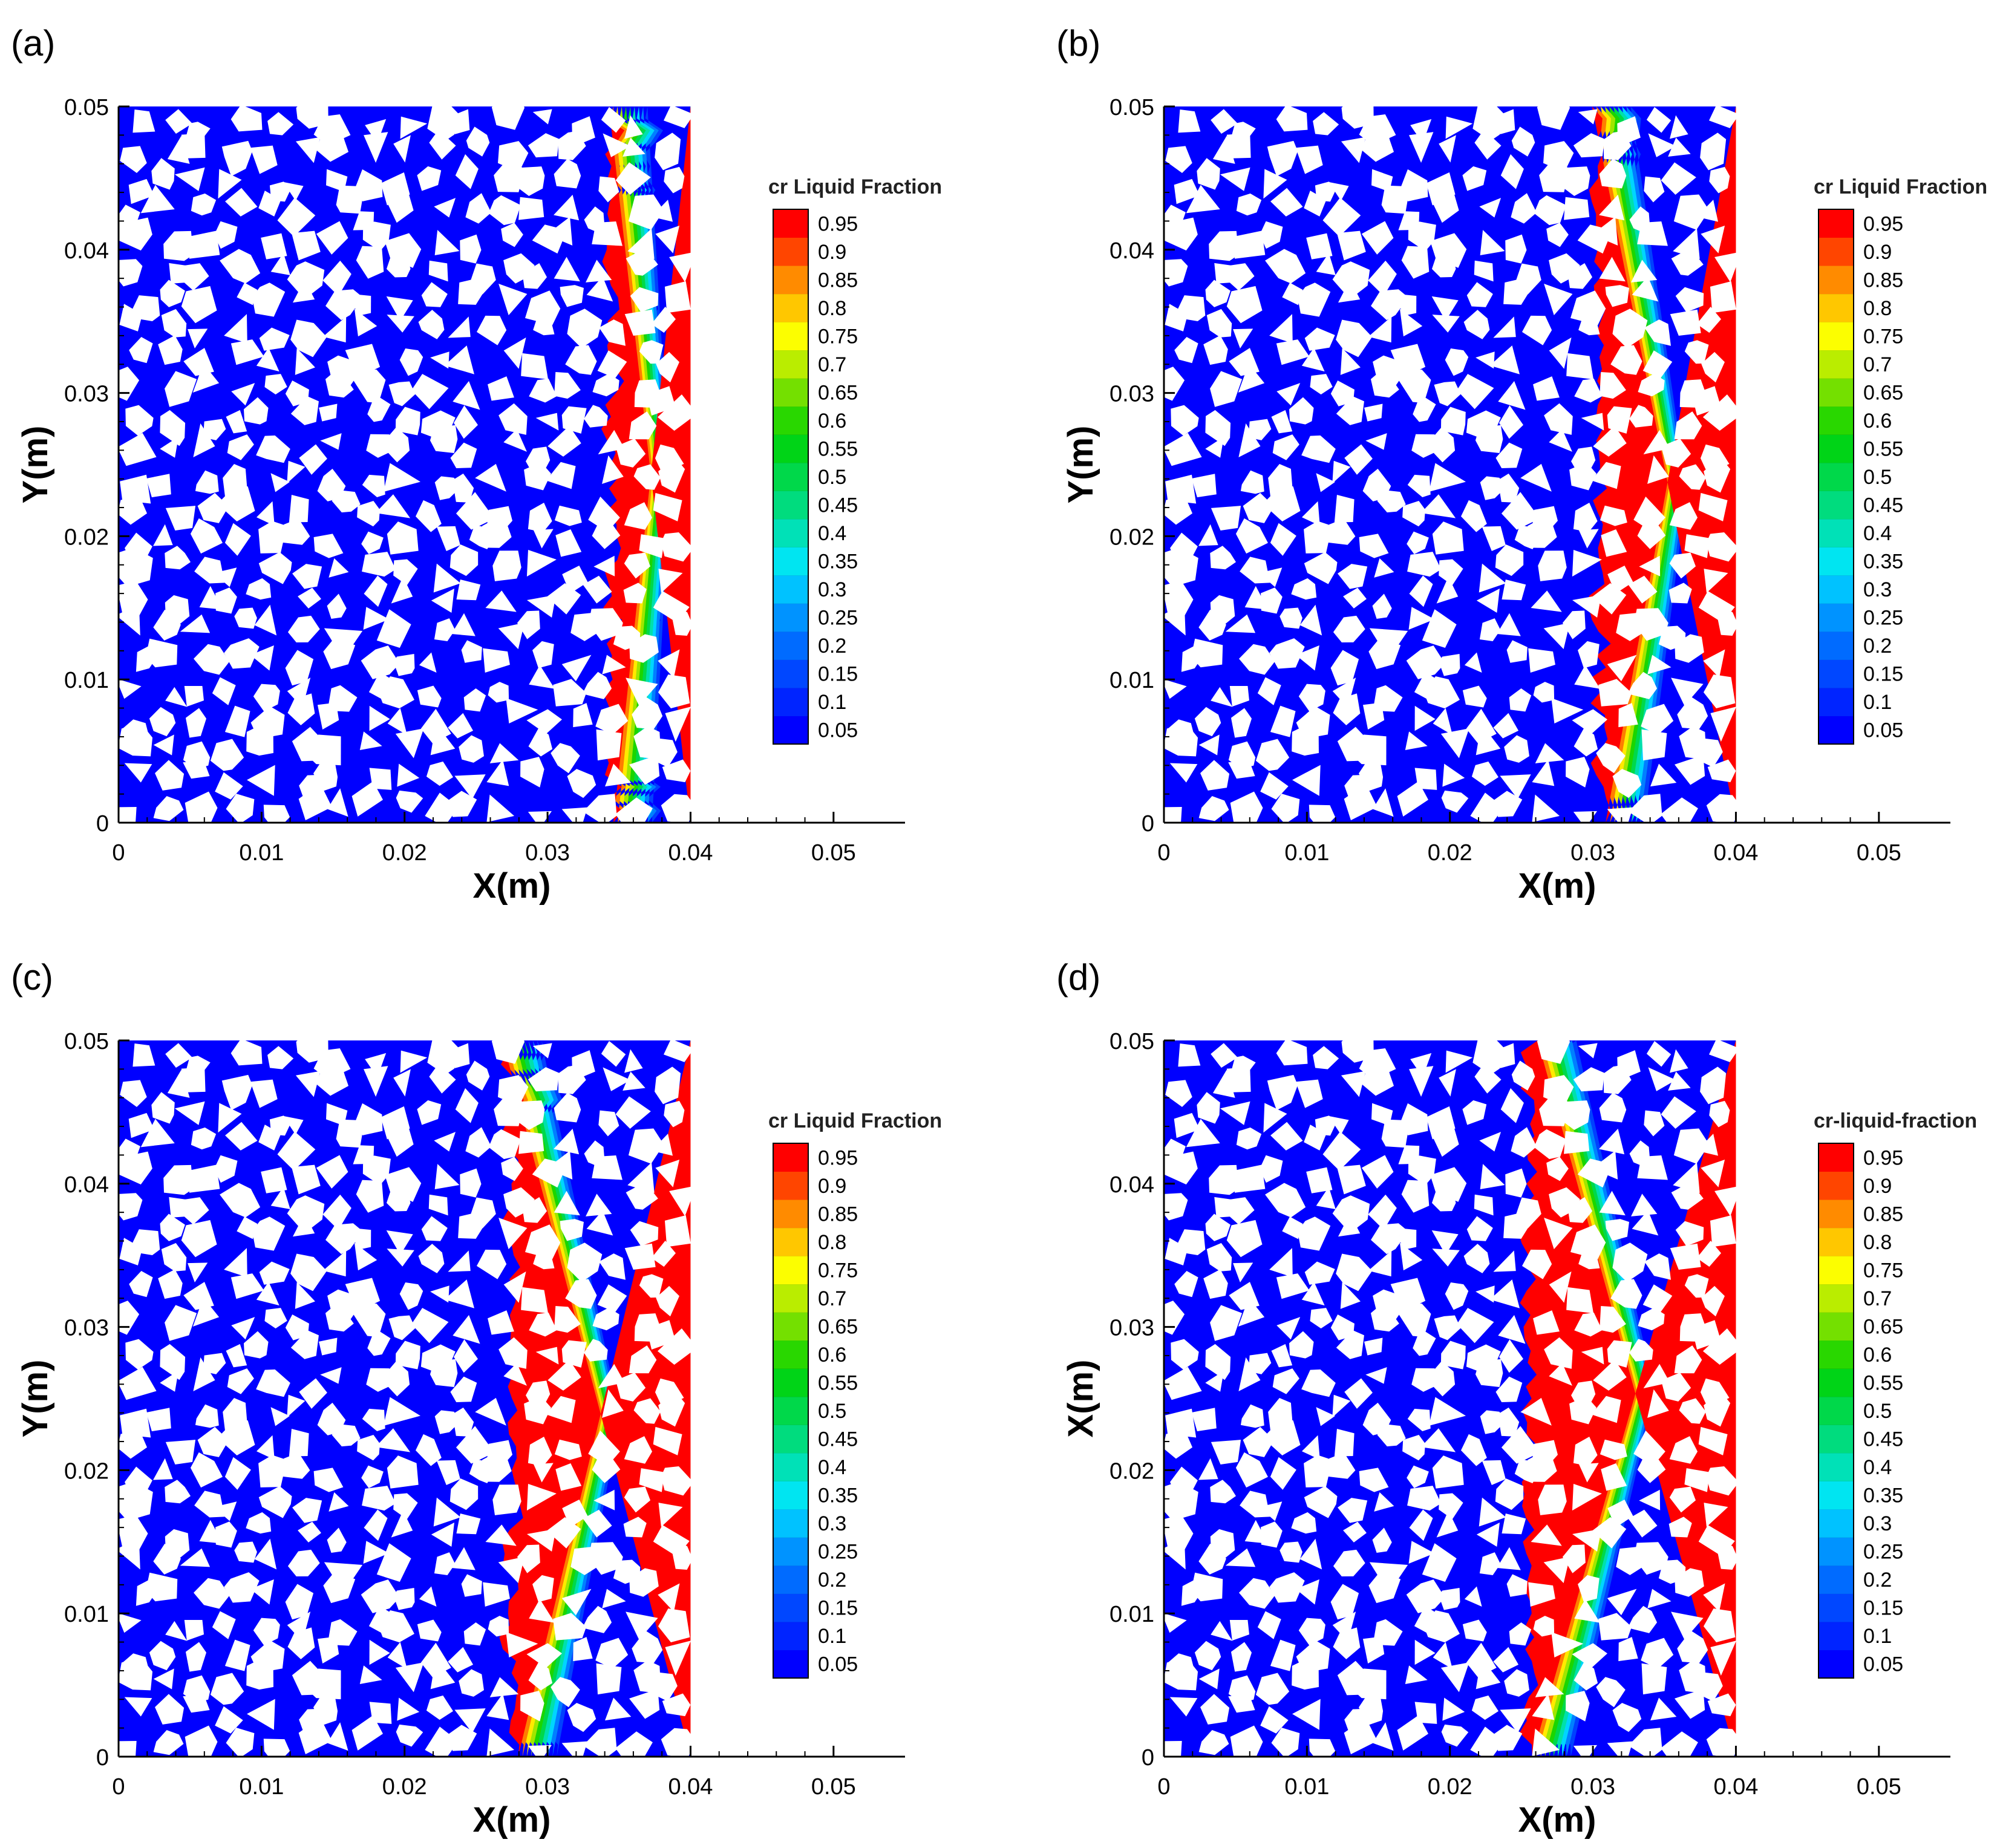 The width and height of the screenshot is (2000, 1848). I want to click on legend-level-label: 0.75, so click(1883, 1270).